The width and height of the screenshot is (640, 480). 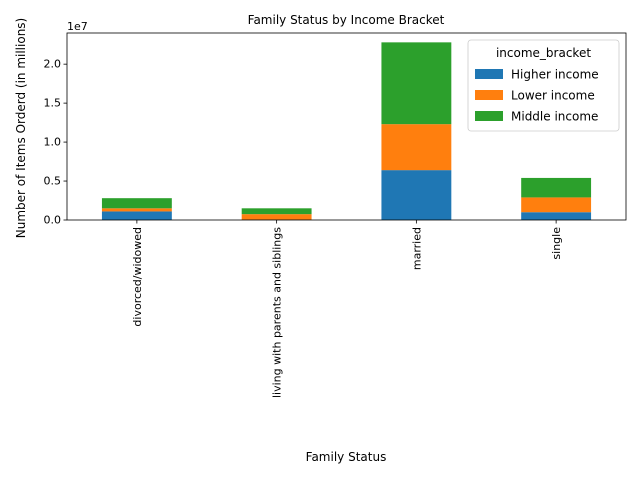 What do you see at coordinates (346, 20) in the screenshot?
I see `chart-title: Family Status by Income Bracket` at bounding box center [346, 20].